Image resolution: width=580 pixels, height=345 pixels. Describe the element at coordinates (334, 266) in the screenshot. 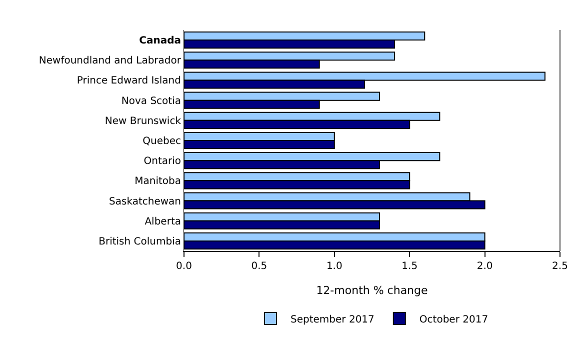

I see `x-tick-label: 1.0` at that location.